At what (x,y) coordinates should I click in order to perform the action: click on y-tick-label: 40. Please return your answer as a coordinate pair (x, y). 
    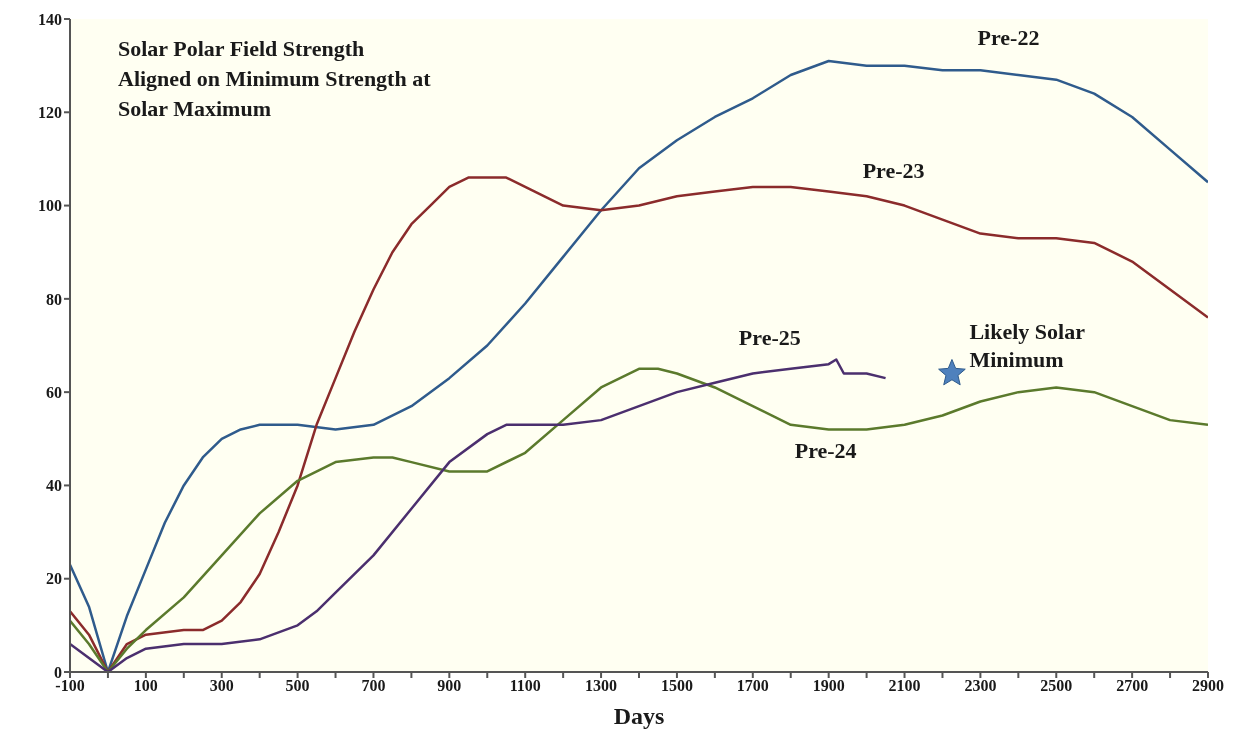
    Looking at the image, I should click on (54, 486).